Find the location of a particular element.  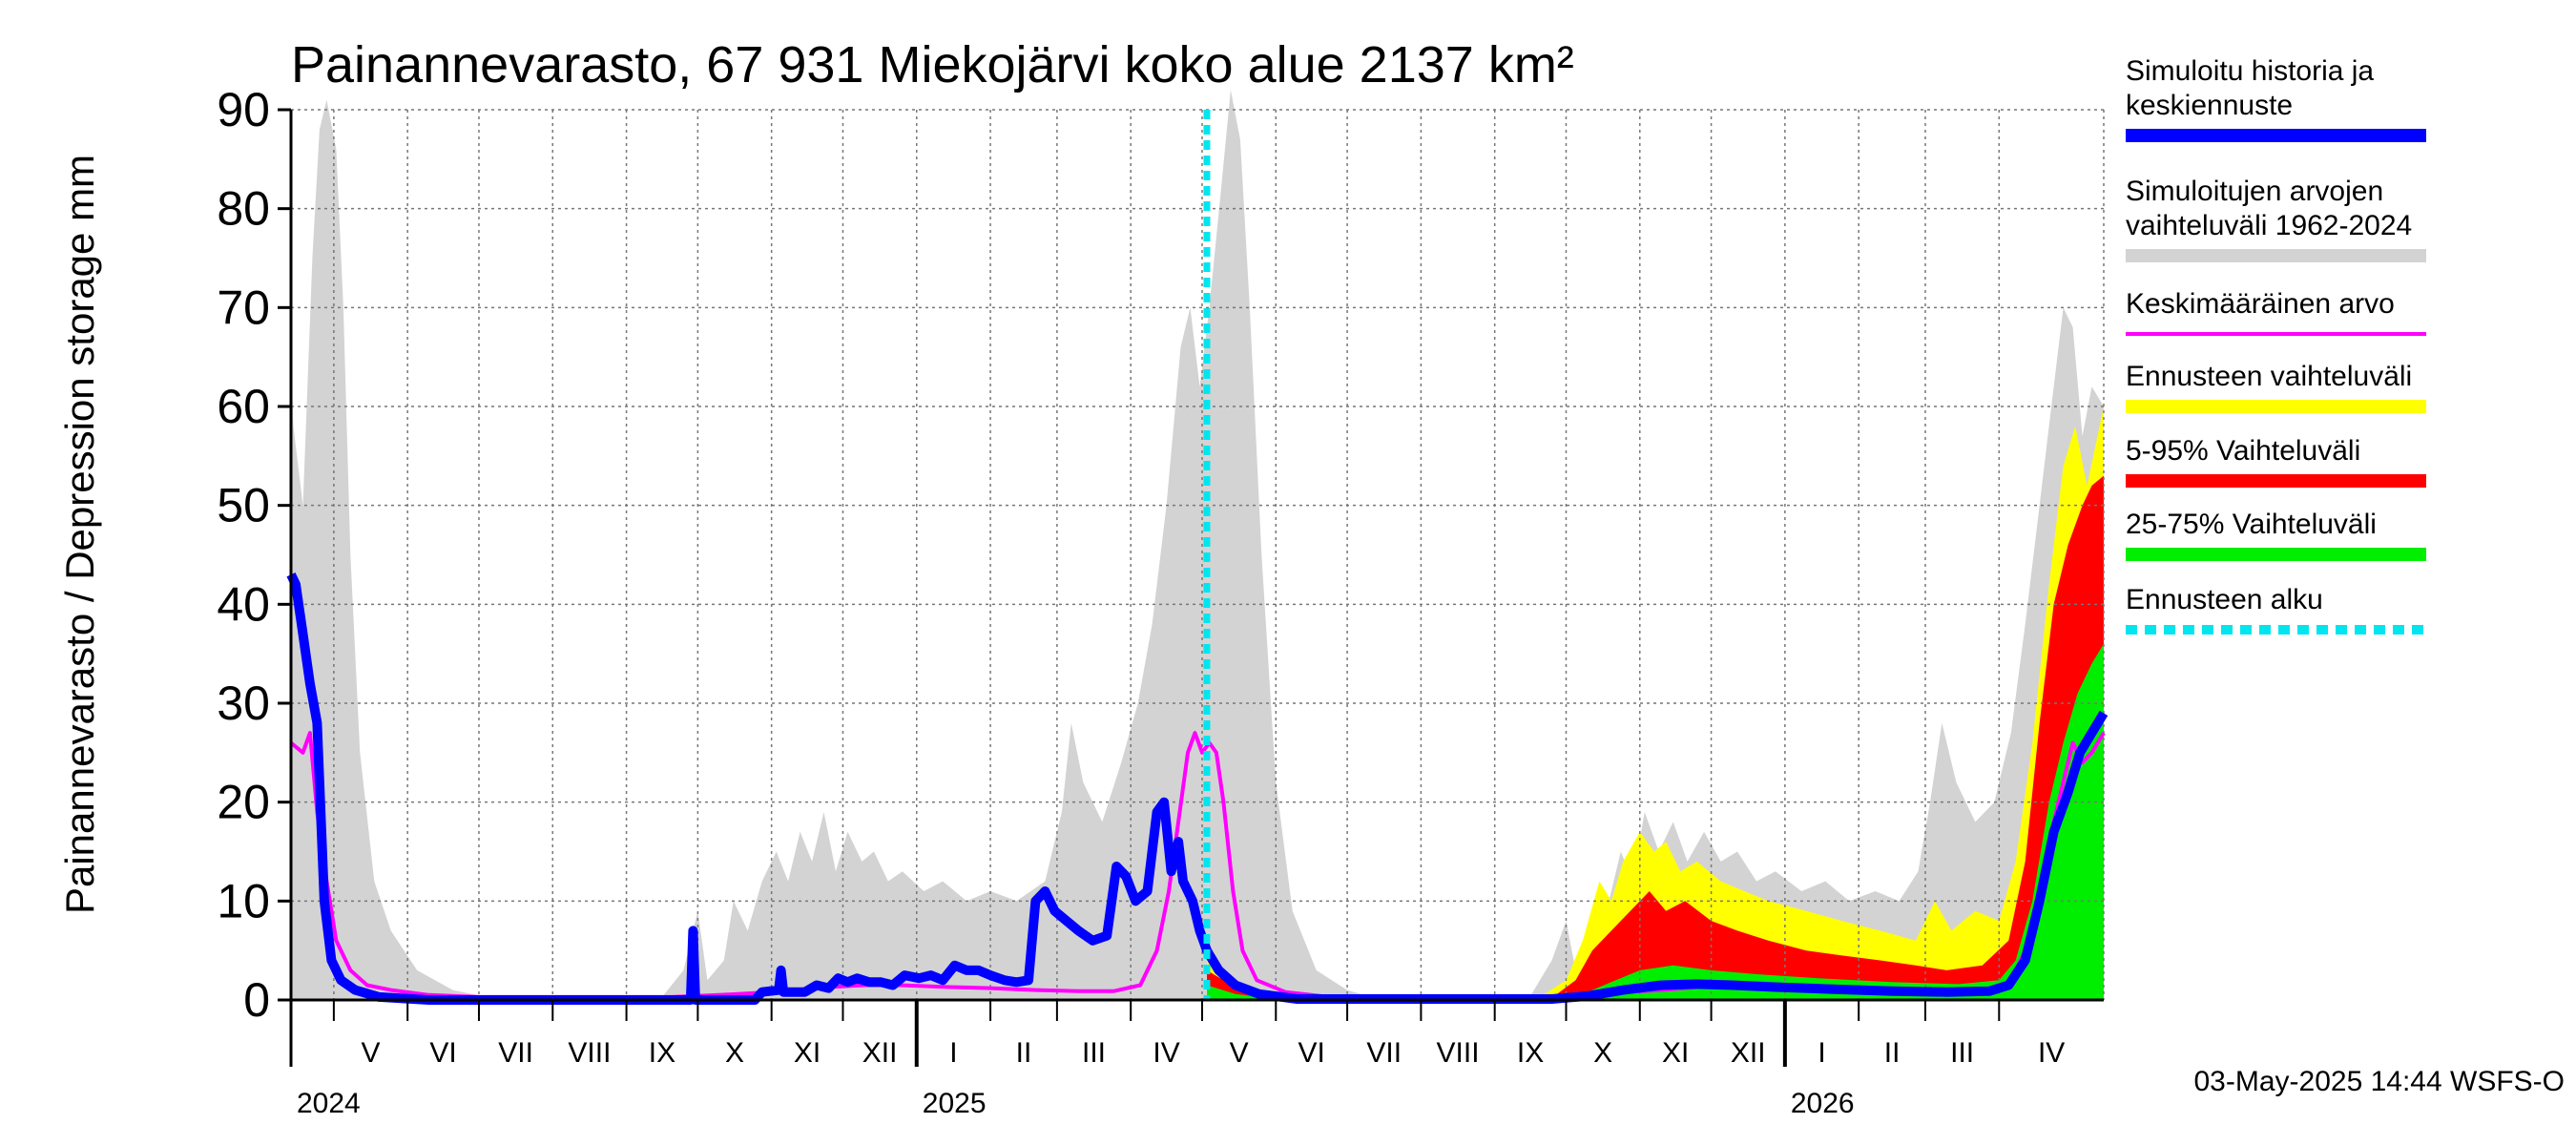

legend-item-3: Ennusteen vaihteluväli is located at coordinates (2276, 387).